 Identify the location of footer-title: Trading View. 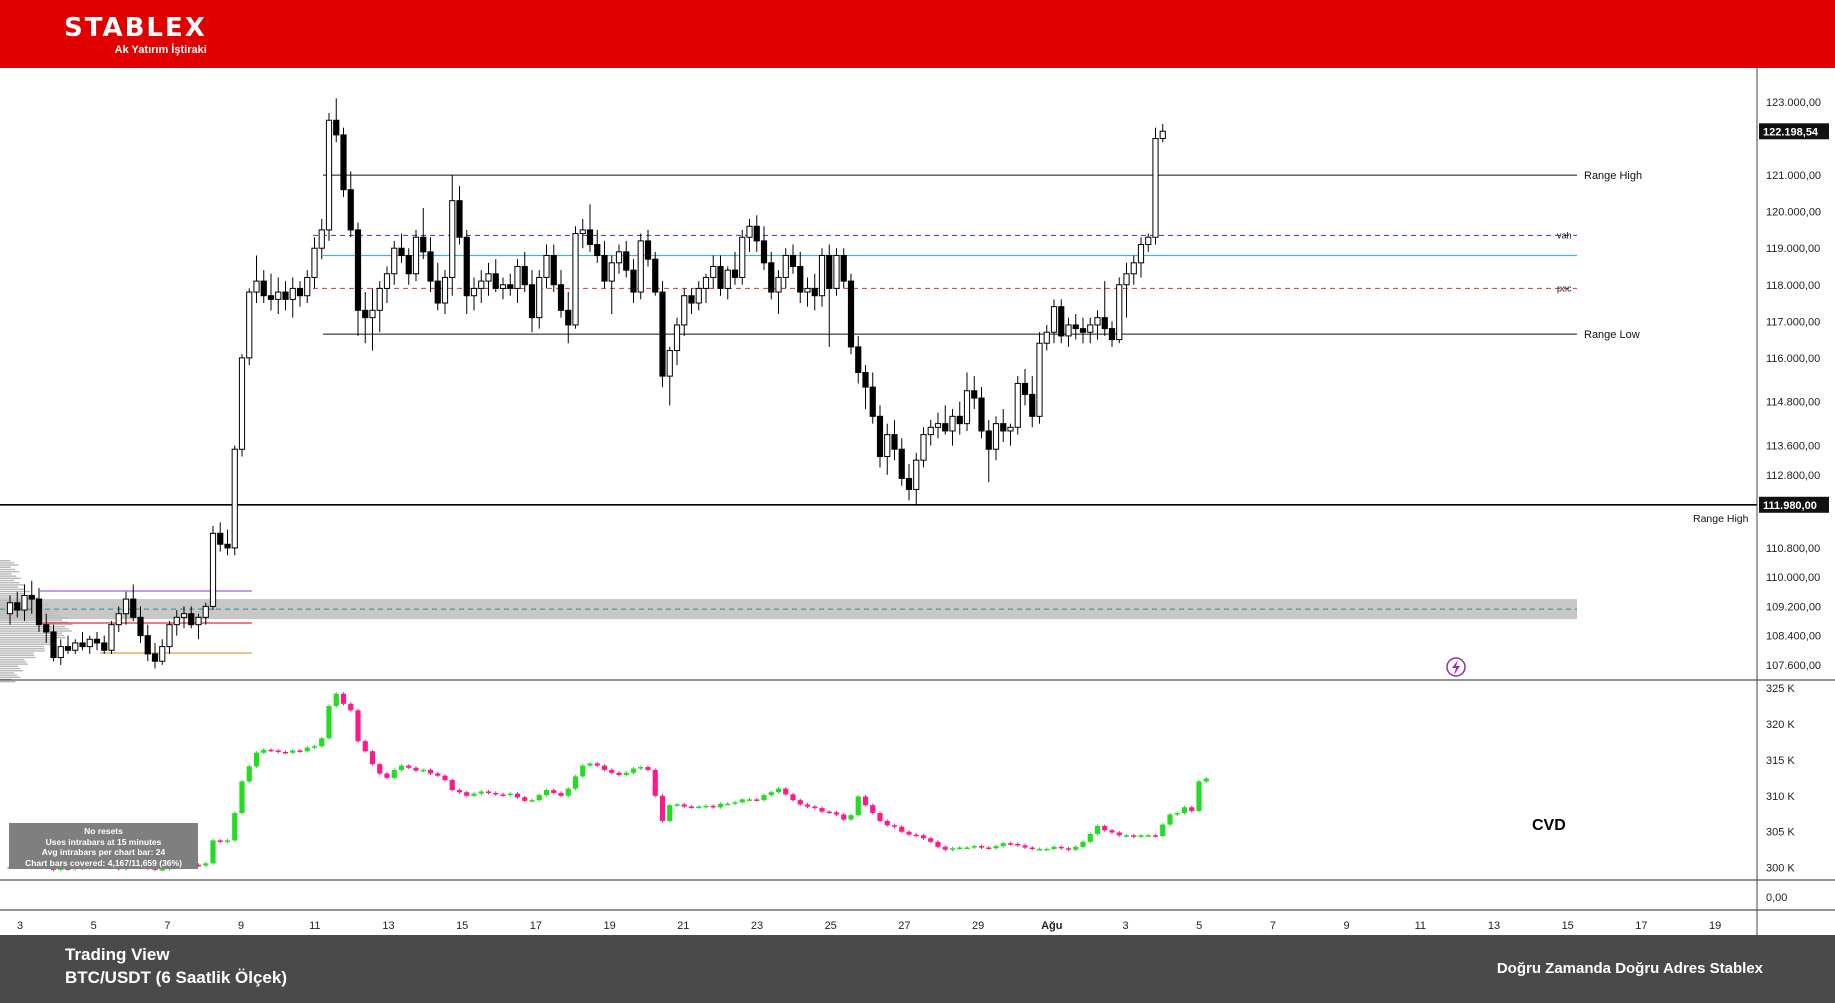
(117, 954).